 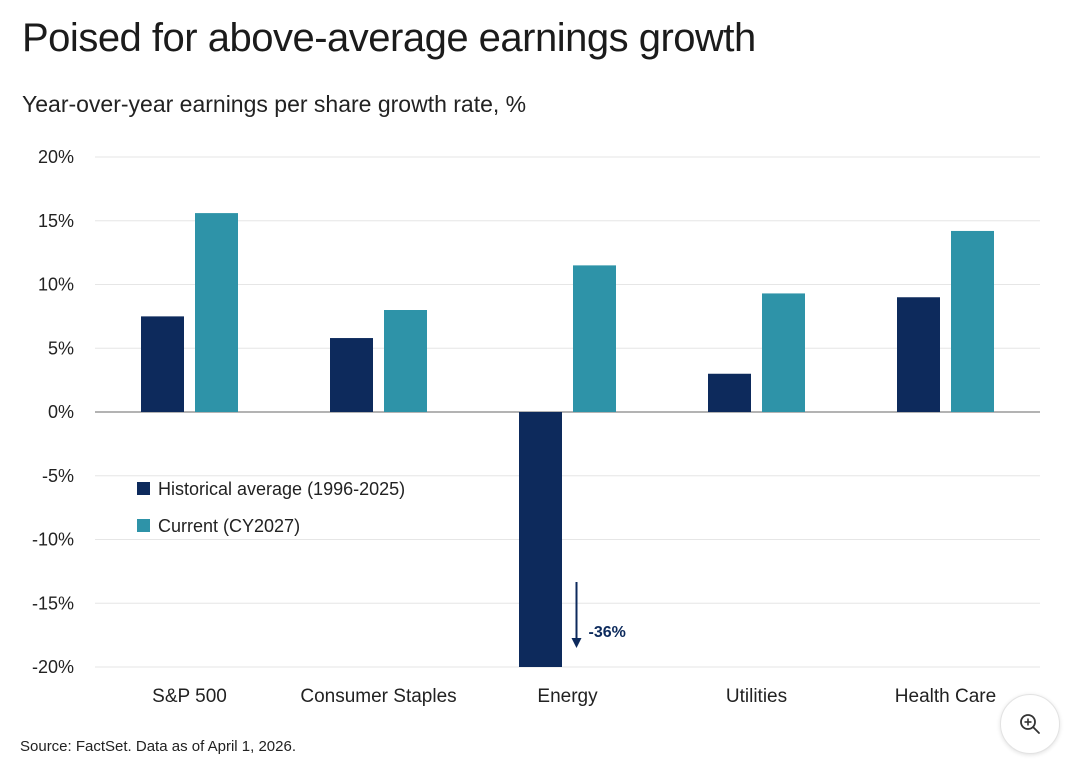 What do you see at coordinates (576, 643) in the screenshot?
I see `down-arrow-icon` at bounding box center [576, 643].